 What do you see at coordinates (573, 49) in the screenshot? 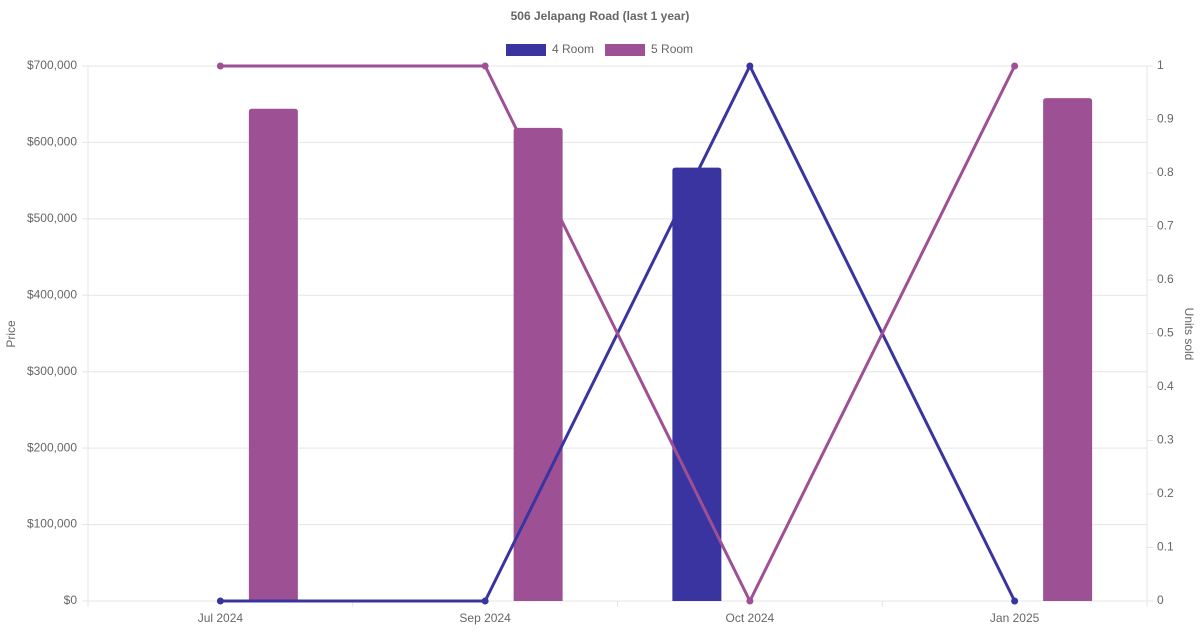
I see `legend-label: 4 Room` at bounding box center [573, 49].